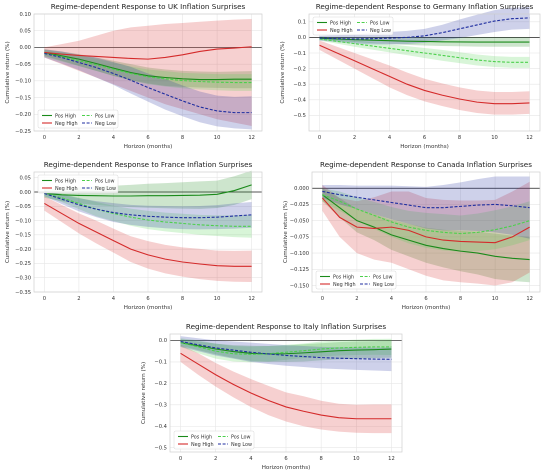 Image resolution: width=550 pixels, height=472 pixels. I want to click on chart-0-band-pos-low, so click(148, 70).